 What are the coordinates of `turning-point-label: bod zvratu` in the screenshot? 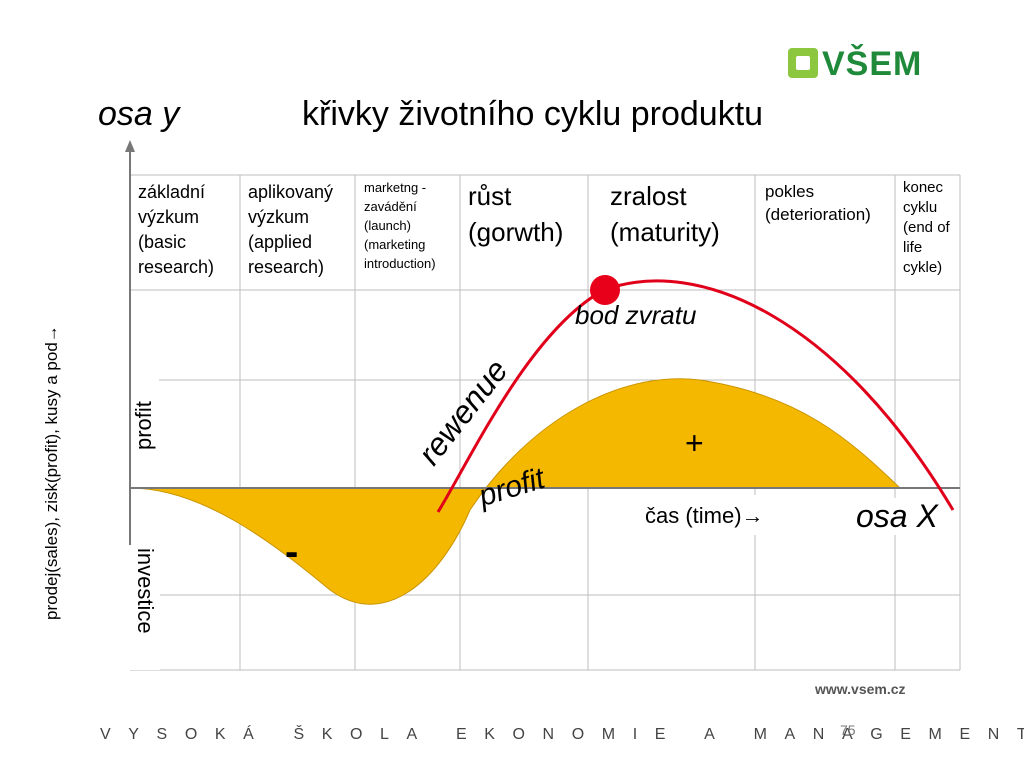 It's located at (636, 315).